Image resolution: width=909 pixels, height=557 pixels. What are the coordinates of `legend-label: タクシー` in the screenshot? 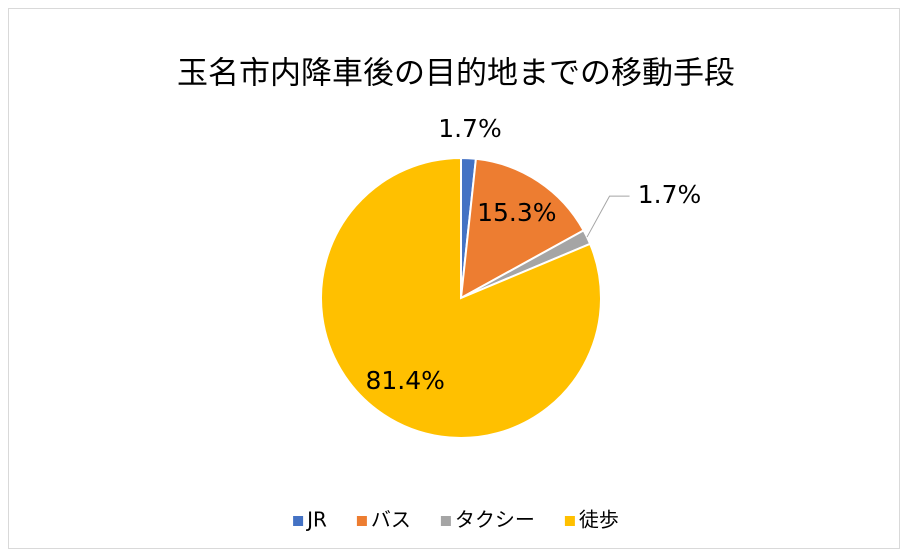 It's located at (495, 520).